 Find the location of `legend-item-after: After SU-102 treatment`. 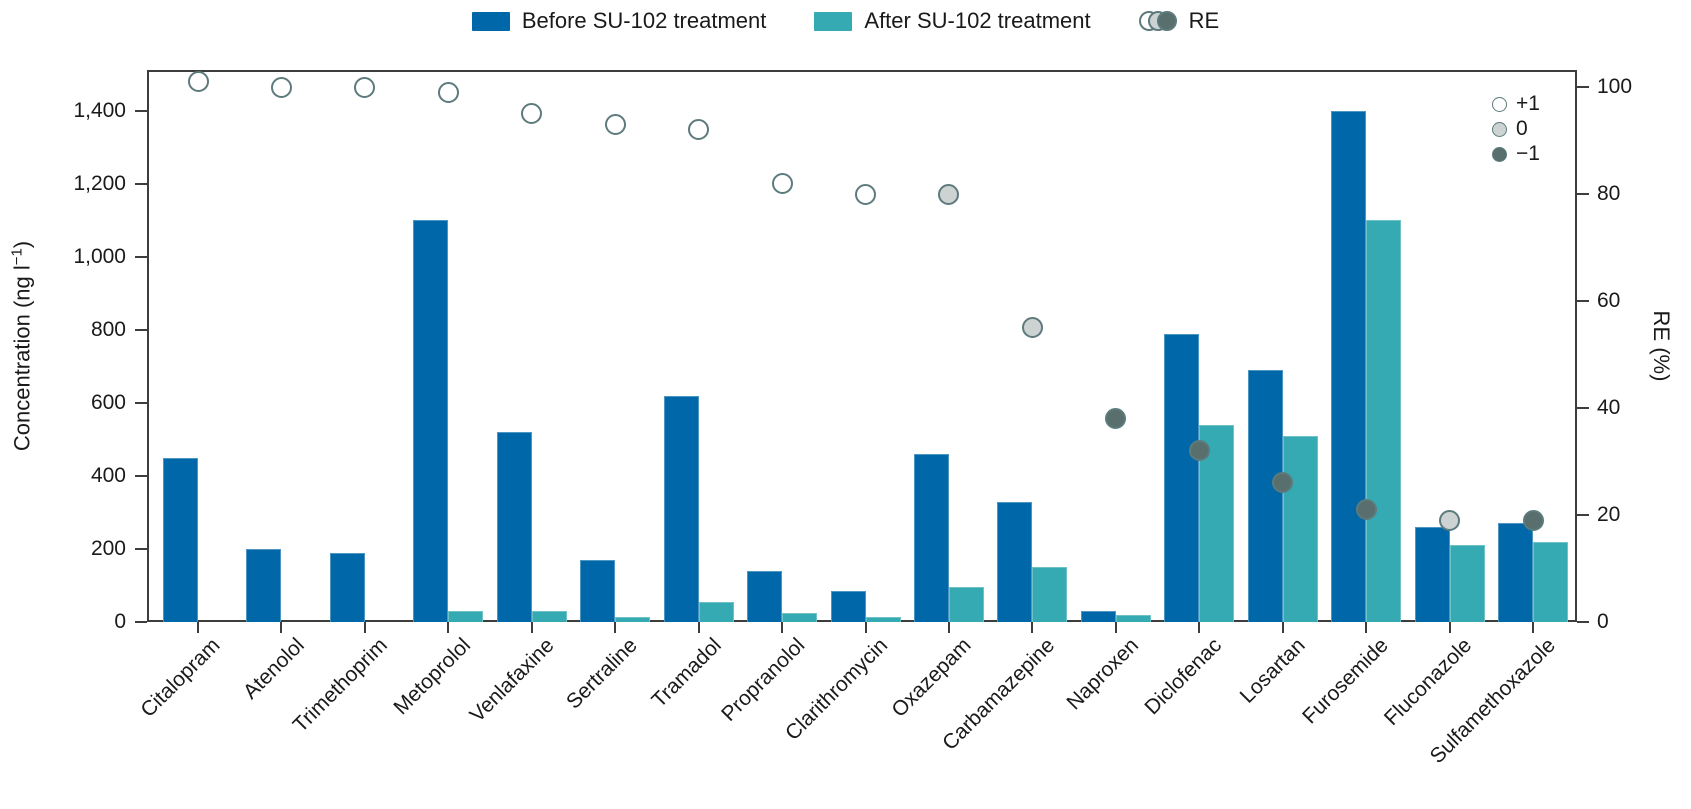

legend-item-after: After SU-102 treatment is located at coordinates (952, 21).